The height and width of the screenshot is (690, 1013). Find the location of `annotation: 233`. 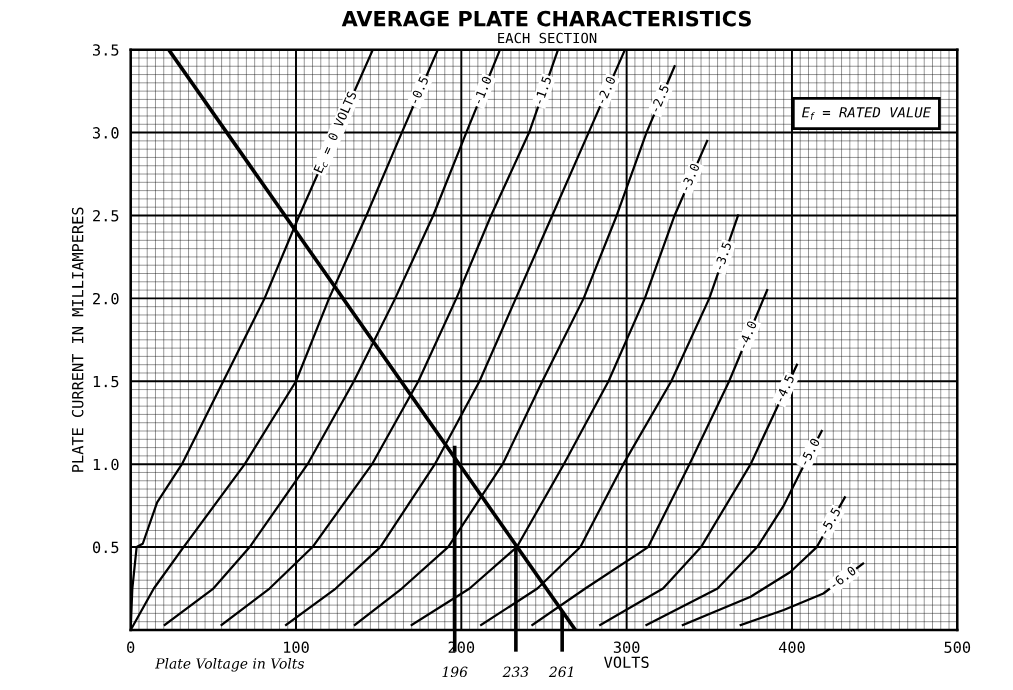

annotation: 233 is located at coordinates (515, 672).